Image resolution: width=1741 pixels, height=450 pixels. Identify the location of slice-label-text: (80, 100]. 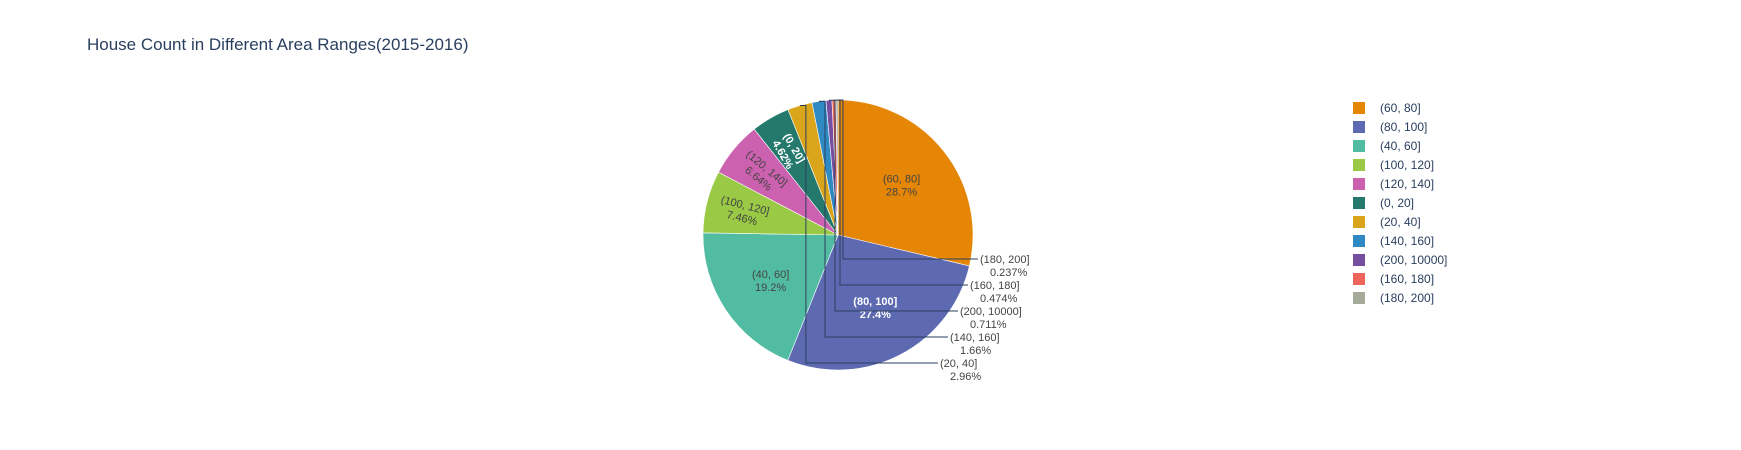
(875, 302).